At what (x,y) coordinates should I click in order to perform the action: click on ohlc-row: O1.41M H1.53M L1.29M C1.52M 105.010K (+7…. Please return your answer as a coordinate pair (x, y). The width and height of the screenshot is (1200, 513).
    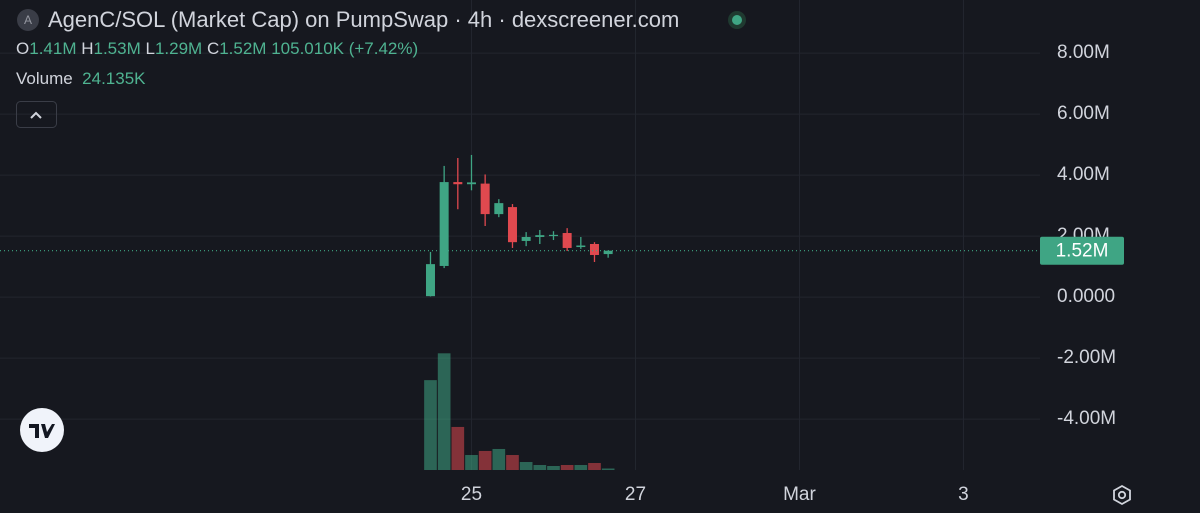
    Looking at the image, I should click on (217, 49).